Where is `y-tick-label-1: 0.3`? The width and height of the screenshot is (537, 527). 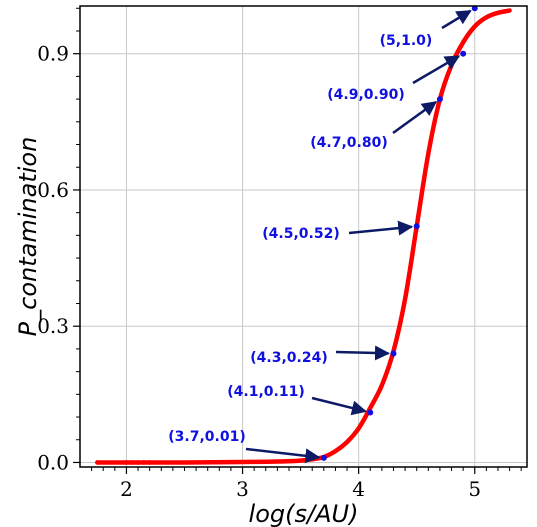
y-tick-label-1: 0.3 is located at coordinates (53, 326).